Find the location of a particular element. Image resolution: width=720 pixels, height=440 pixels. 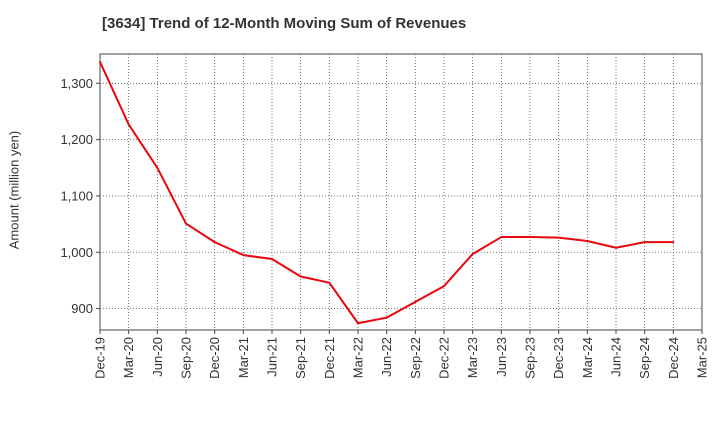

x-tick-label: Mar-25 is located at coordinates (702, 357).